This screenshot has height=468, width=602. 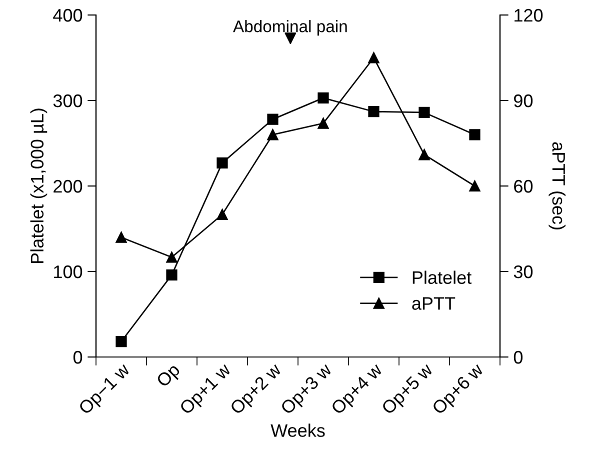 What do you see at coordinates (434, 303) in the screenshot?
I see `legend-label: aPTT` at bounding box center [434, 303].